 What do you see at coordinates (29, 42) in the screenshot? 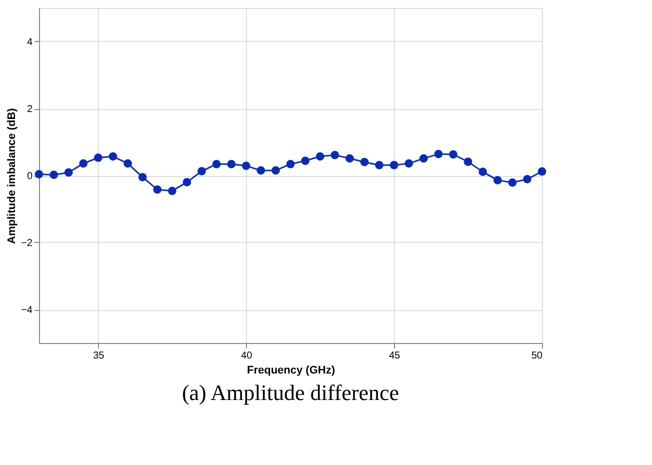
I see `y-tick-label: 4` at bounding box center [29, 42].